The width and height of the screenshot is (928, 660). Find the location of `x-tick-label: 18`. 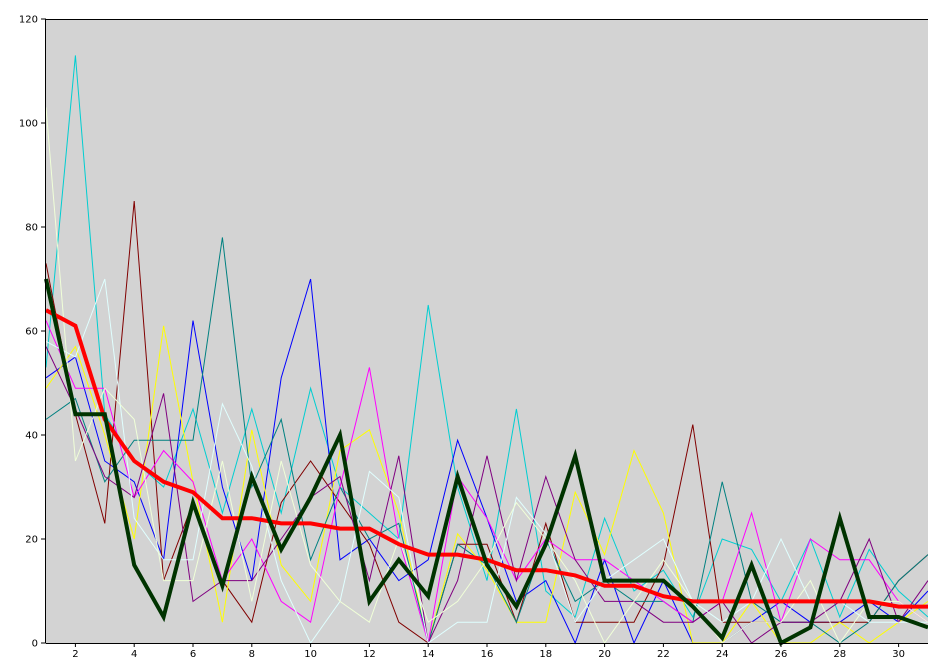

x-tick-label: 18 is located at coordinates (545, 654).